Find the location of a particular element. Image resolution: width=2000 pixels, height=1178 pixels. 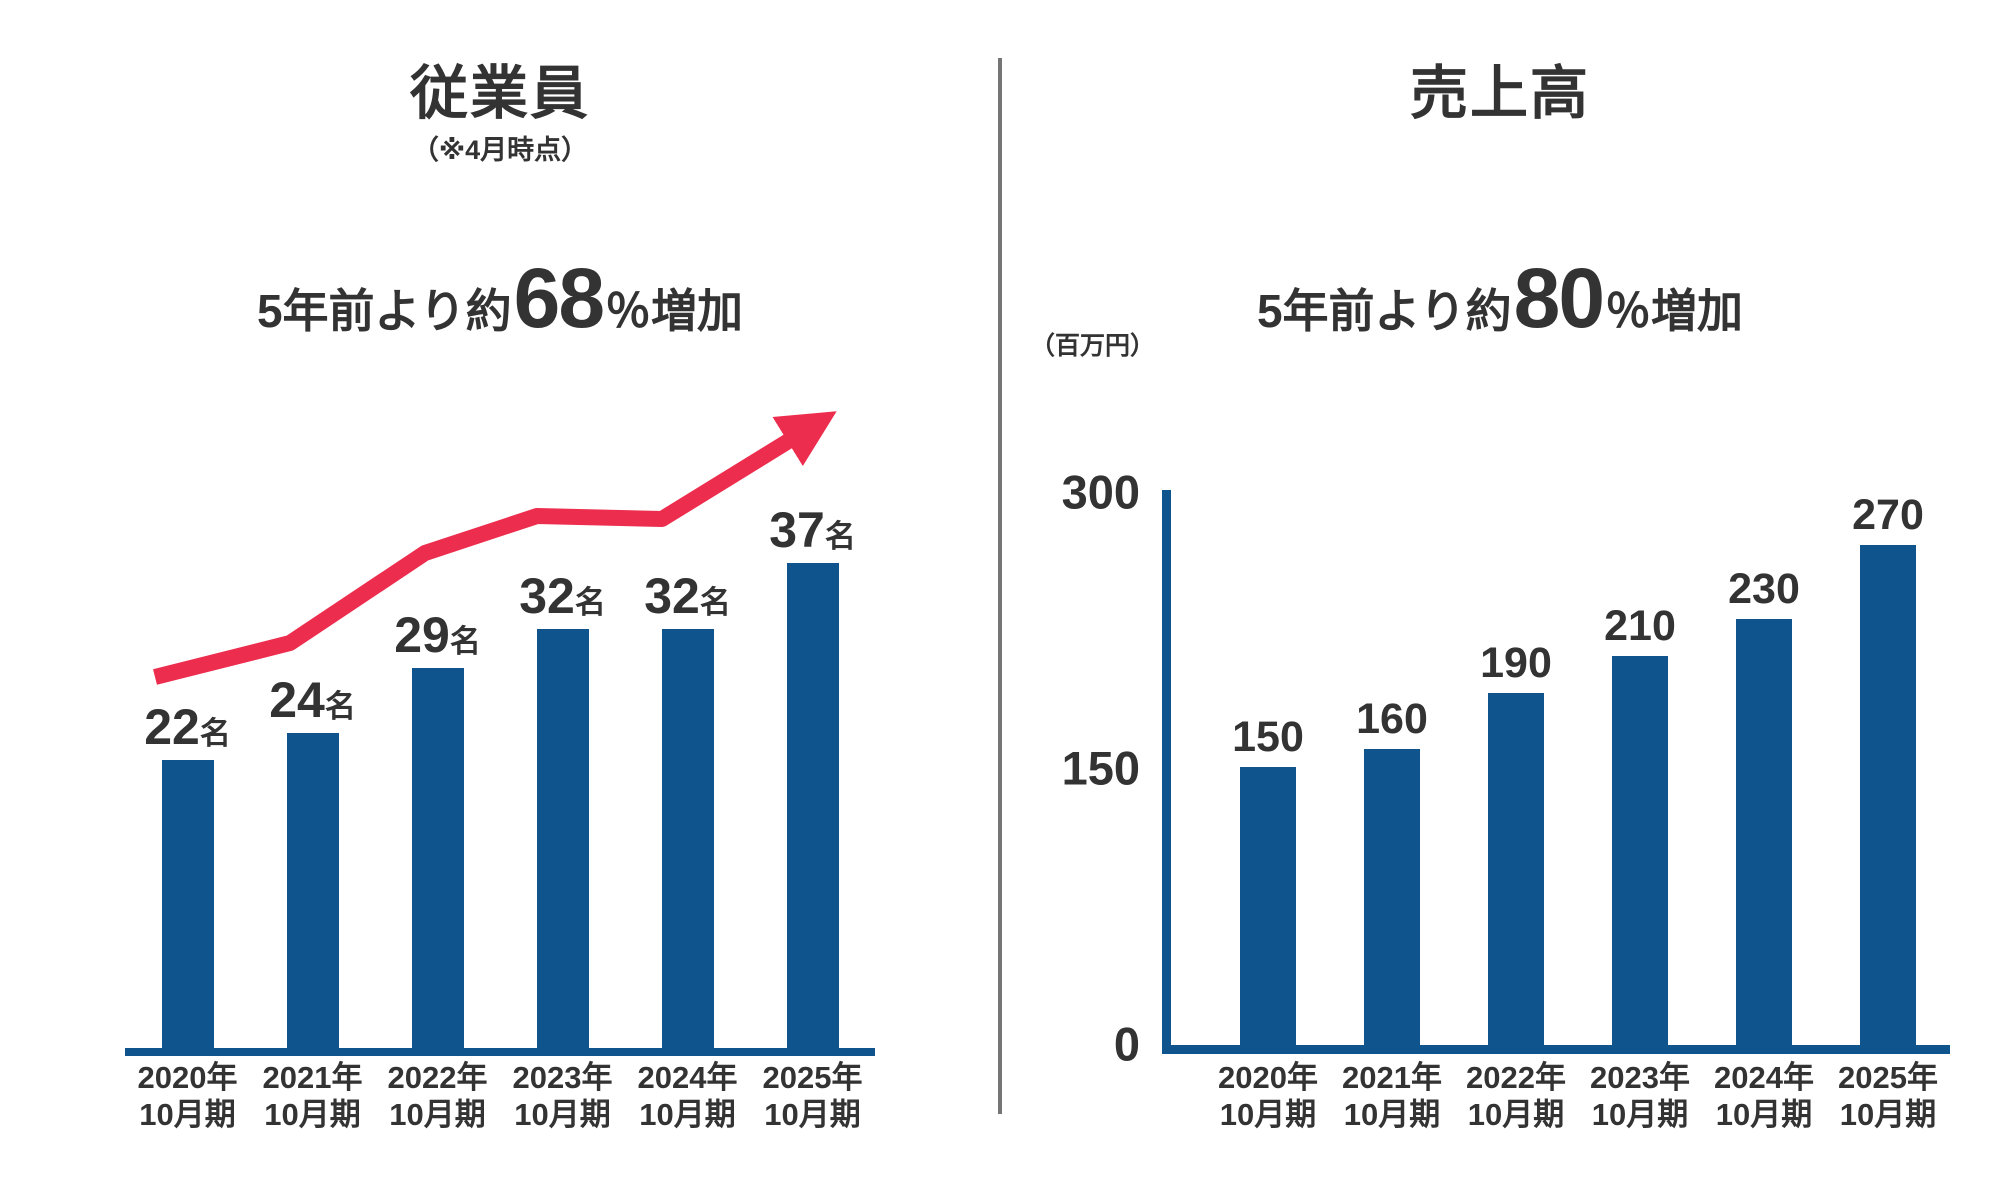

growth-percentage: 80 is located at coordinates (1559, 298).